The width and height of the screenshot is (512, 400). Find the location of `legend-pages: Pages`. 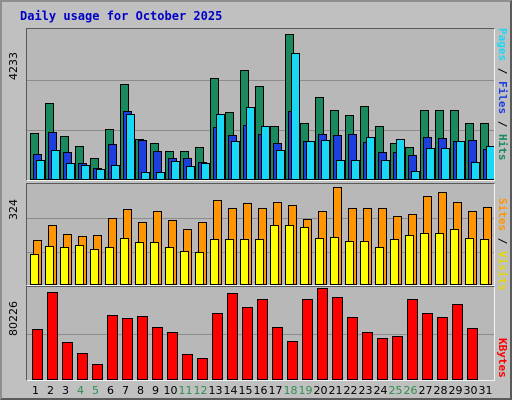

legend-pages: Pages is located at coordinates (502, 45).